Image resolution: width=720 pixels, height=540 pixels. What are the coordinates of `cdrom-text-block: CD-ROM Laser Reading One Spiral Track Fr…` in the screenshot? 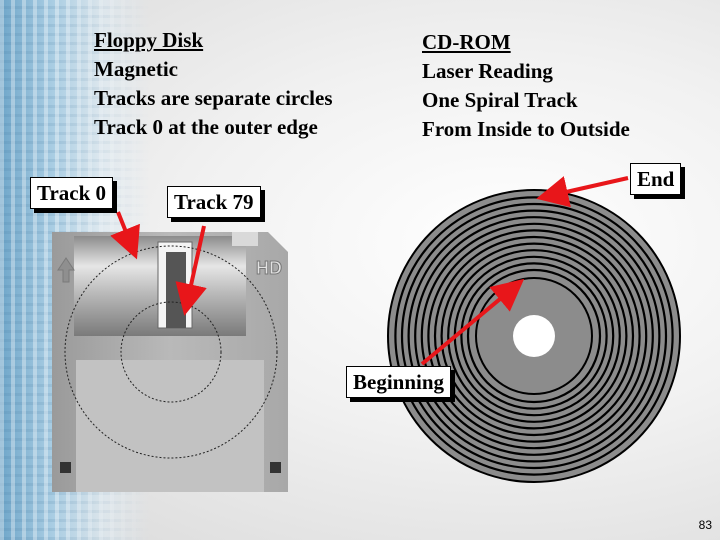 It's located at (526, 86).